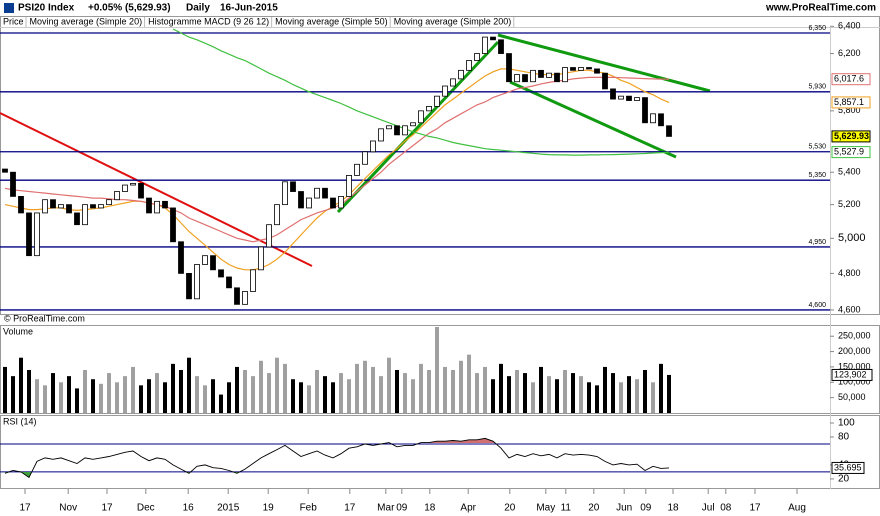  Describe the element at coordinates (208, 21) in the screenshot. I see `legend-entry: Histogramme MACD (9 26 12)` at that location.